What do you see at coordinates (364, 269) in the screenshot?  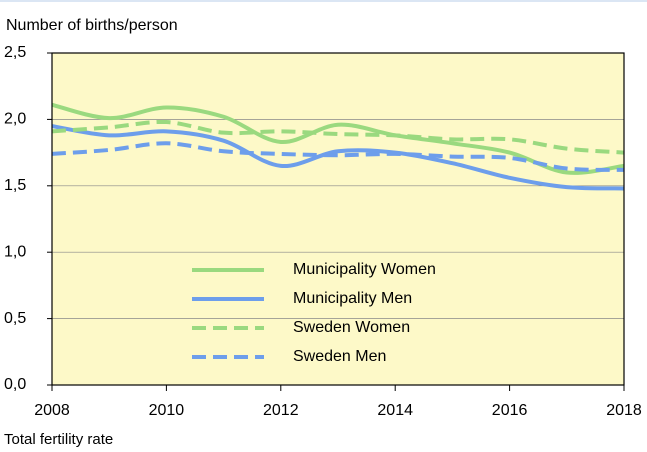 I see `legend-label: Municipality Women` at bounding box center [364, 269].